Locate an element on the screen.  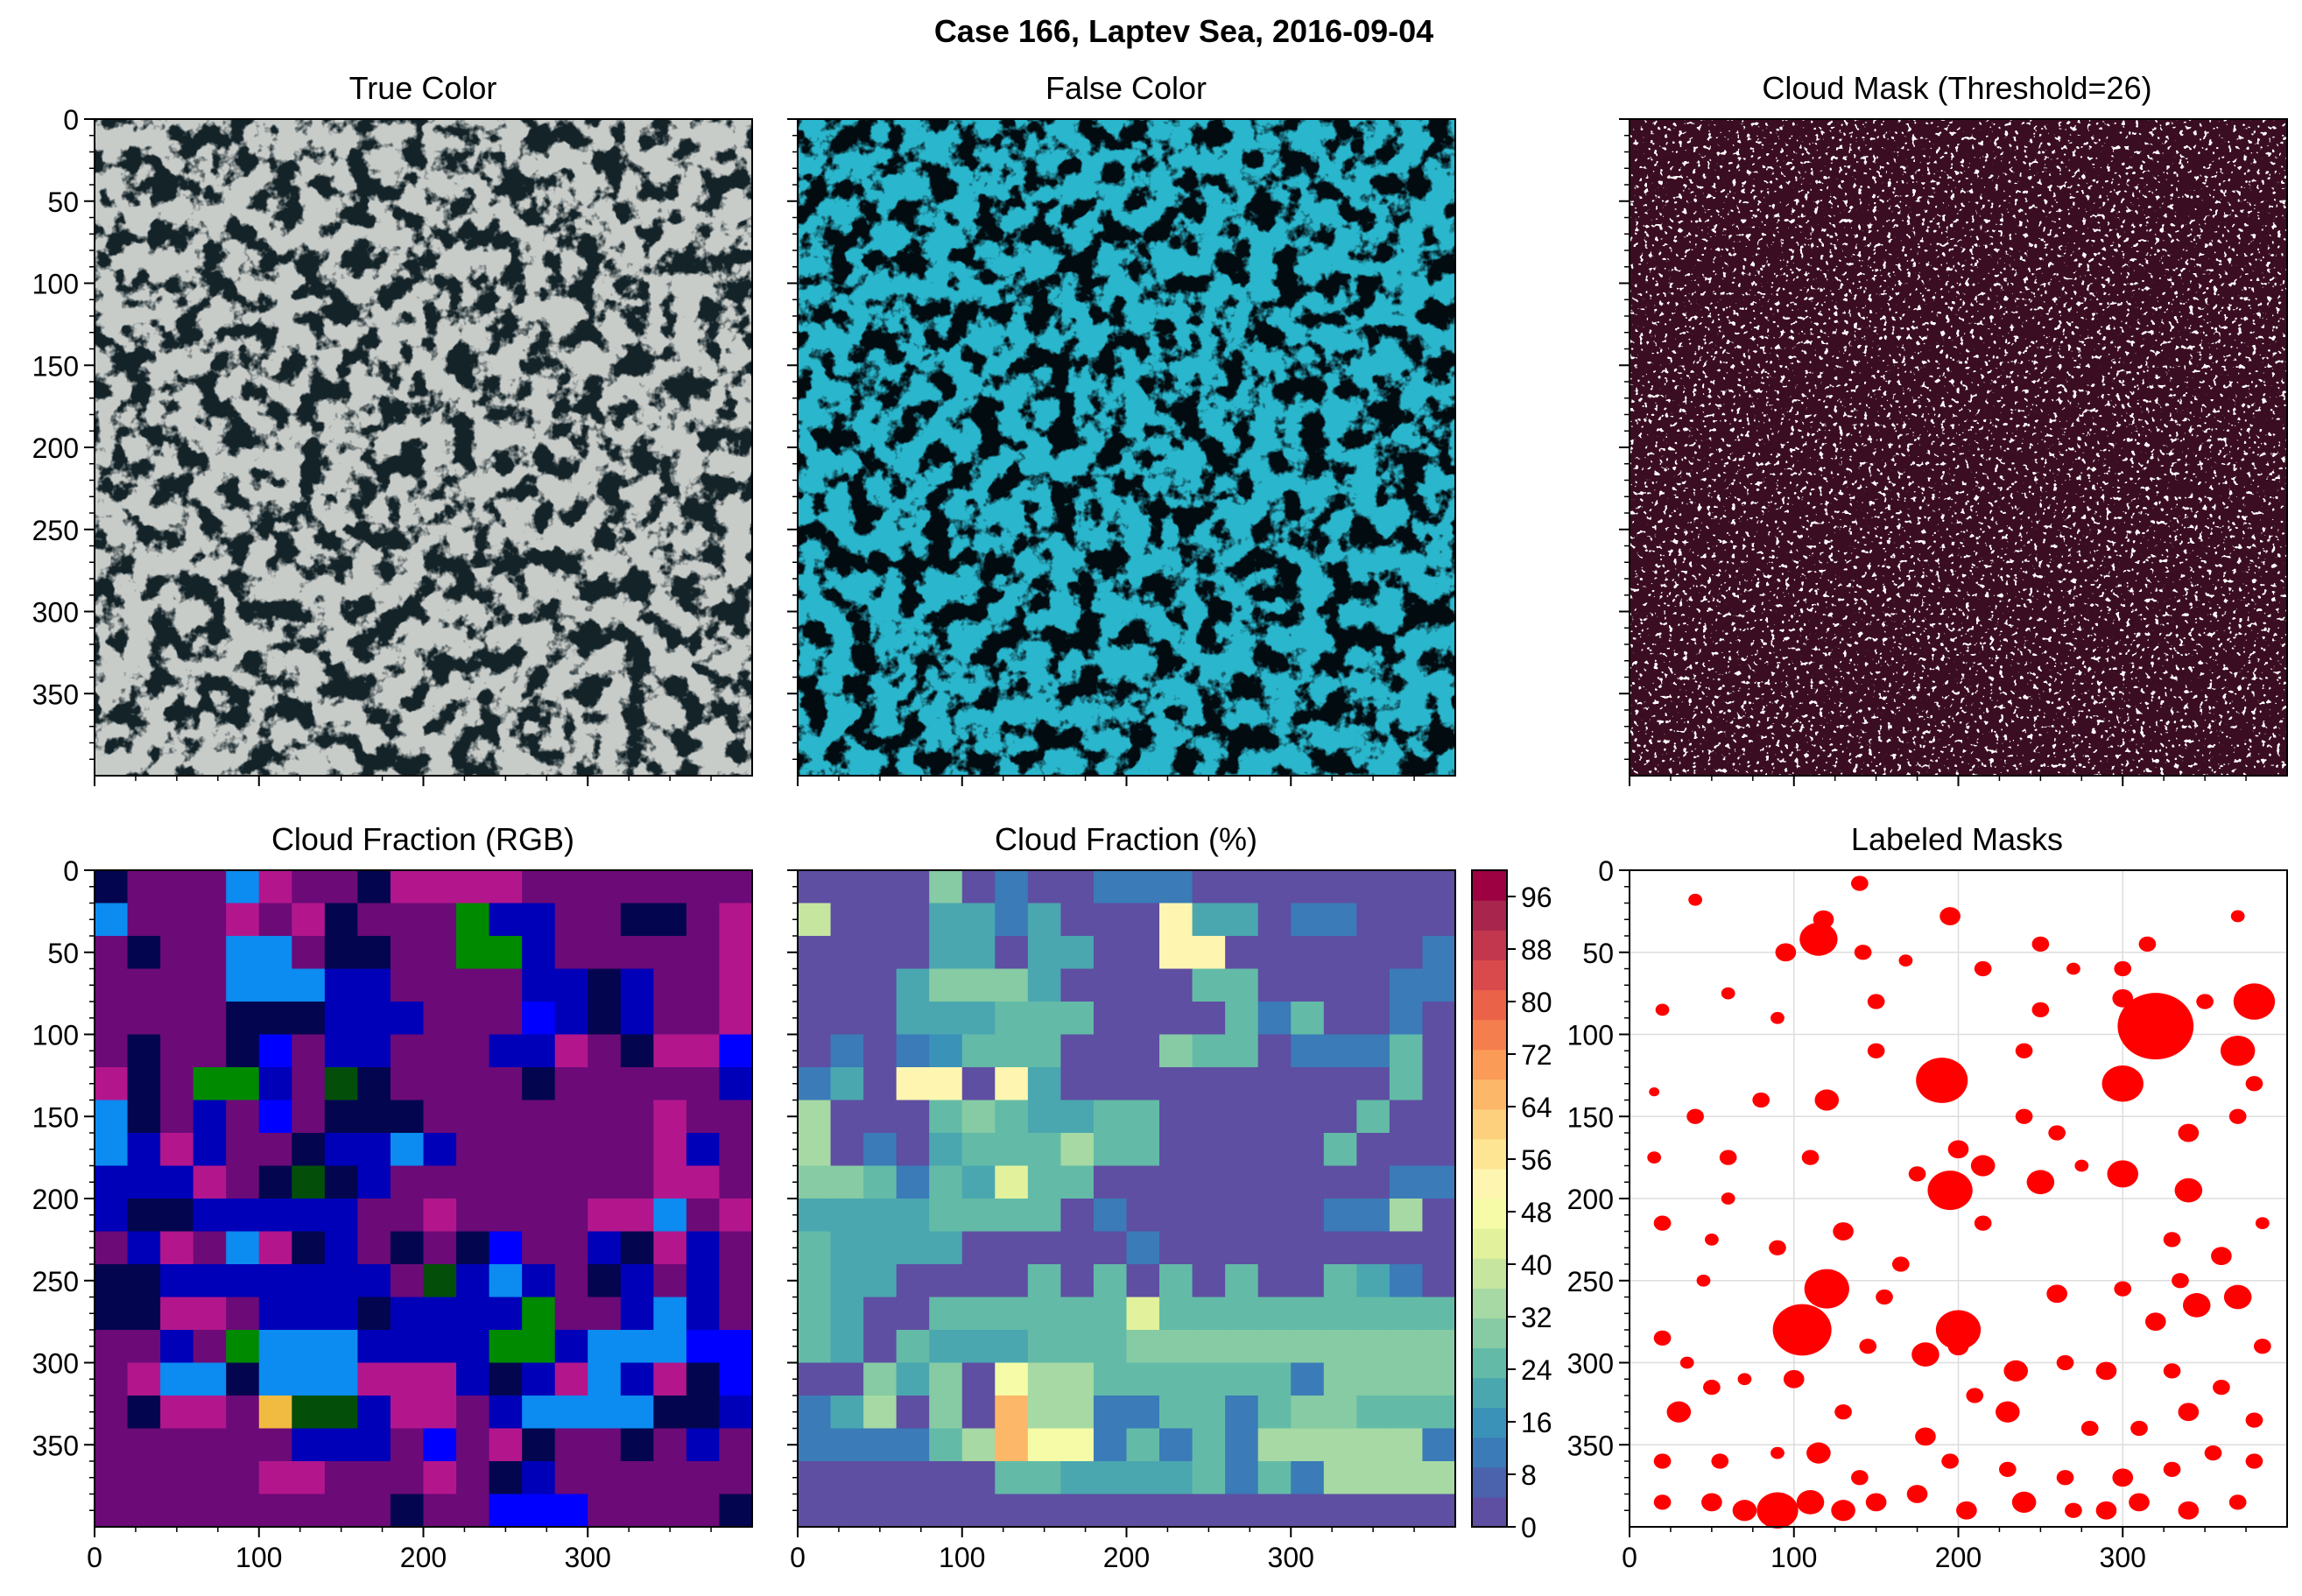
cloud-fraction-pct-cells is located at coordinates (1127, 1199).